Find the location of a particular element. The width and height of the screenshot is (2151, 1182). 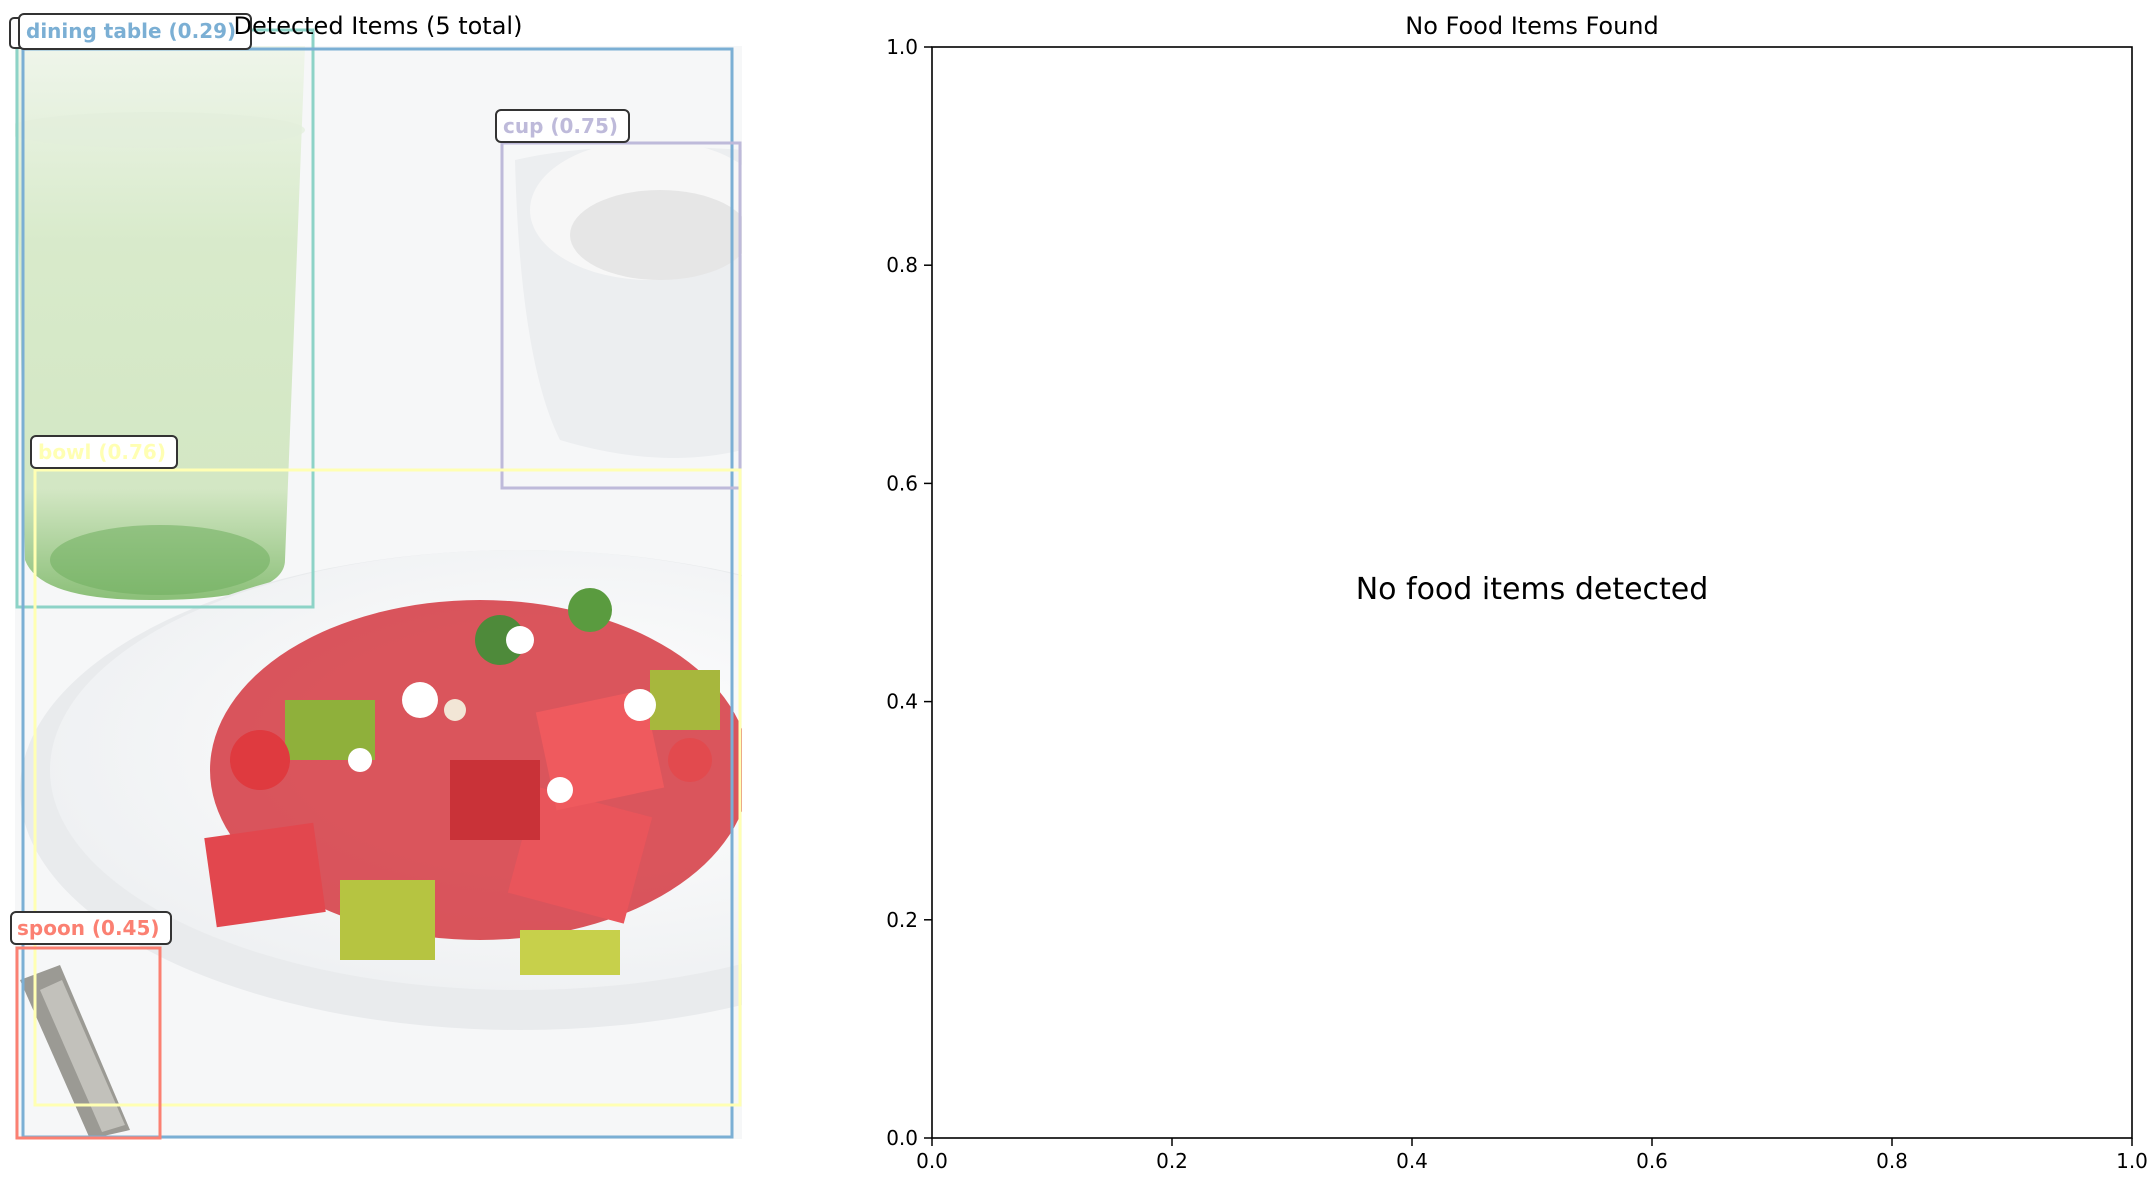

y-tick-label: 0.6 is located at coordinates (902, 483).